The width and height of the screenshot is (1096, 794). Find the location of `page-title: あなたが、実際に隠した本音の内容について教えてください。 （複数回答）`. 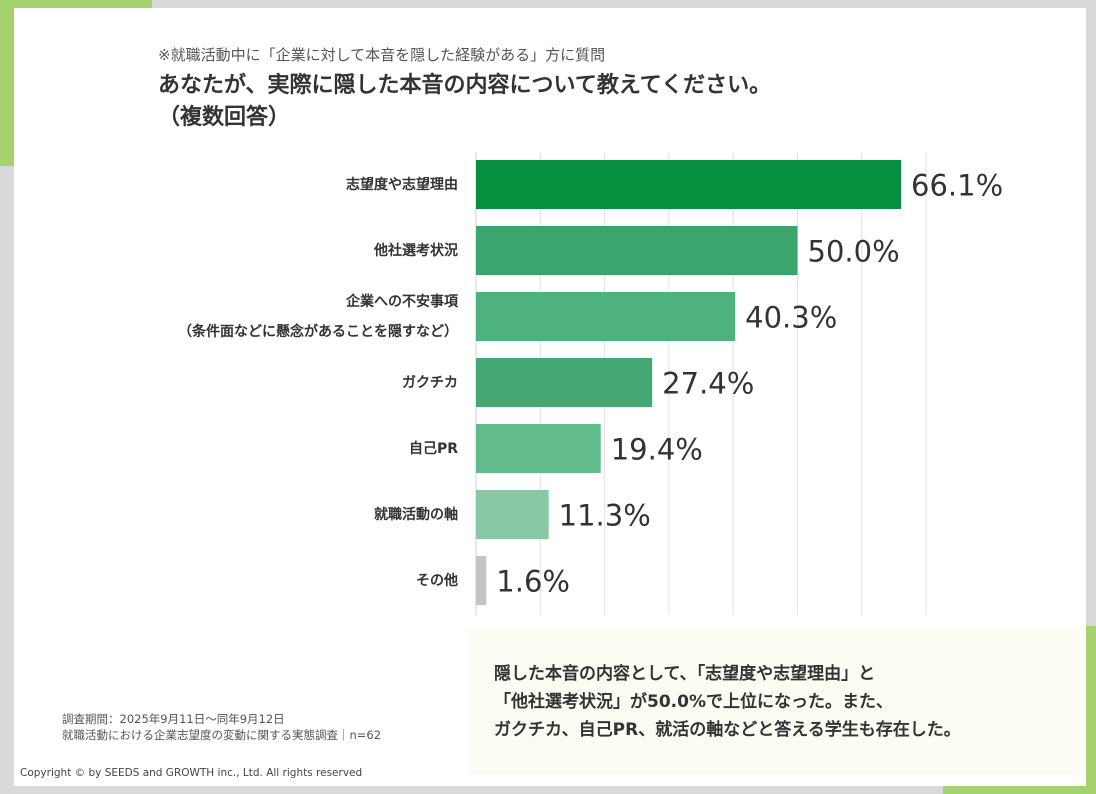

page-title: あなたが、実際に隠した本音の内容について教えてください。 （複数回答） is located at coordinates (464, 102).